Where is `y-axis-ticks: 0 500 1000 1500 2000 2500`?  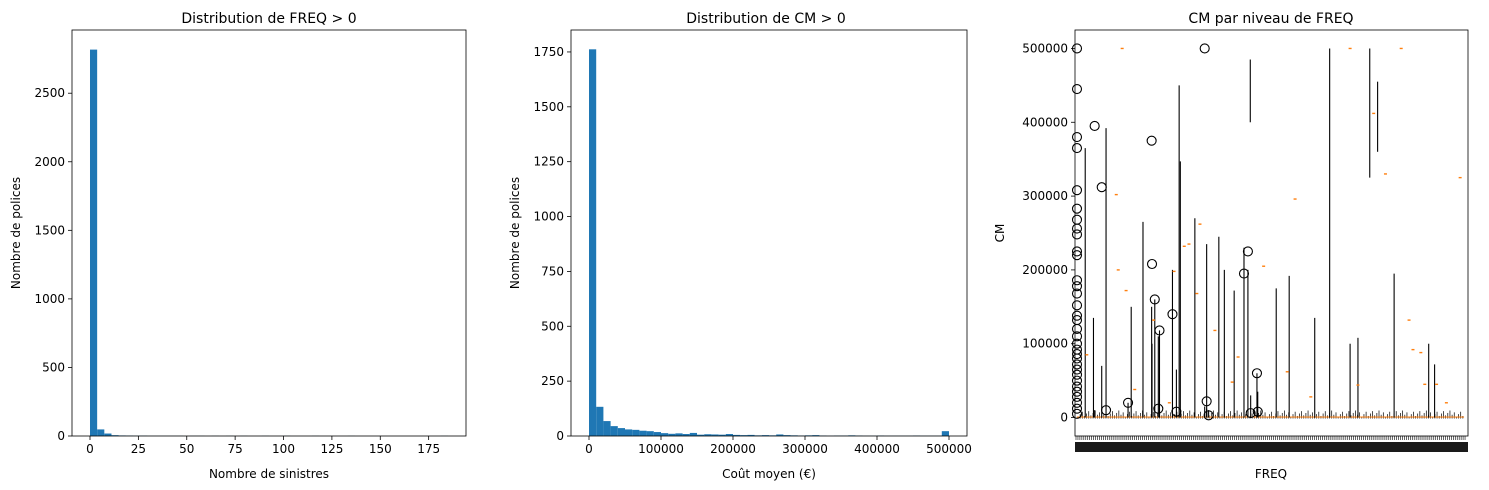
y-axis-ticks: 0 500 1000 1500 2000 2500 is located at coordinates (53, 264).